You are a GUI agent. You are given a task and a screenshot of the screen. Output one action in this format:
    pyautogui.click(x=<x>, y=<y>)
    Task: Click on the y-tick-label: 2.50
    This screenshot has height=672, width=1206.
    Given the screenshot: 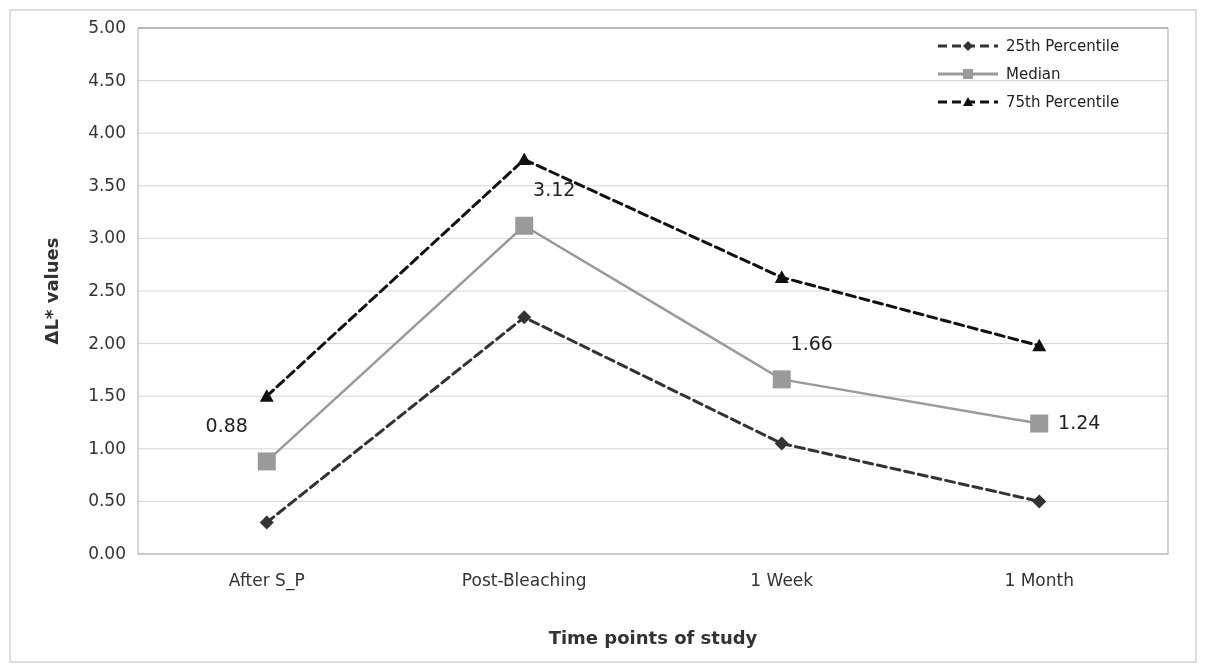 What is the action you would take?
    pyautogui.click(x=107, y=290)
    